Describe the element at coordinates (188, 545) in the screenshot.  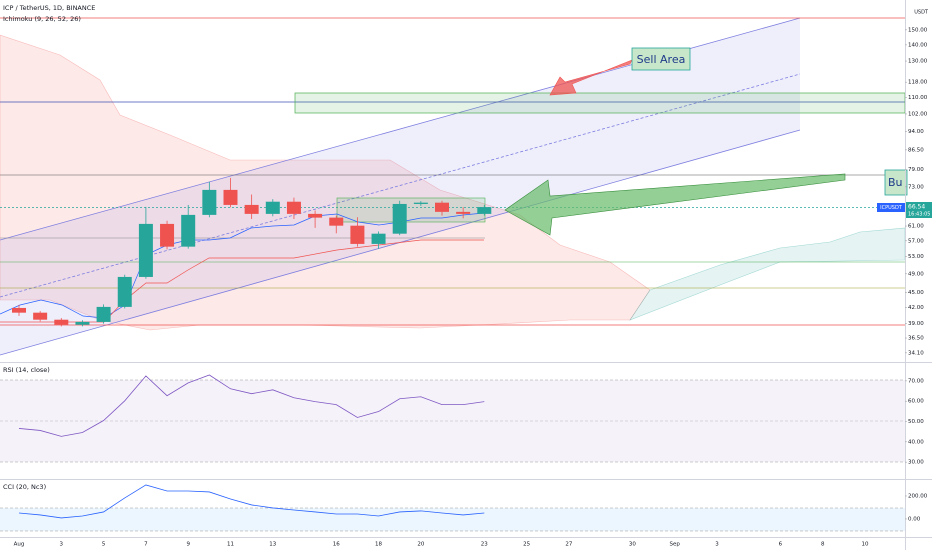
I see `x-tick-label: 9` at that location.